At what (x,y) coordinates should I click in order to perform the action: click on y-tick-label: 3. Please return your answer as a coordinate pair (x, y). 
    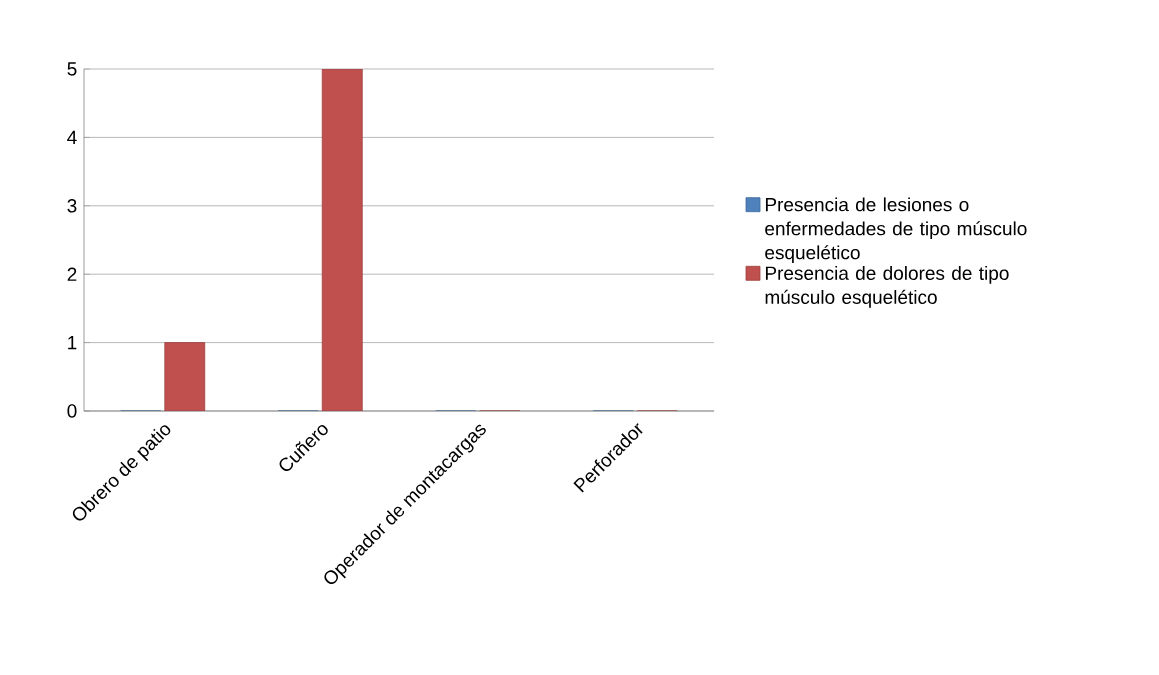
    Looking at the image, I should click on (72, 206).